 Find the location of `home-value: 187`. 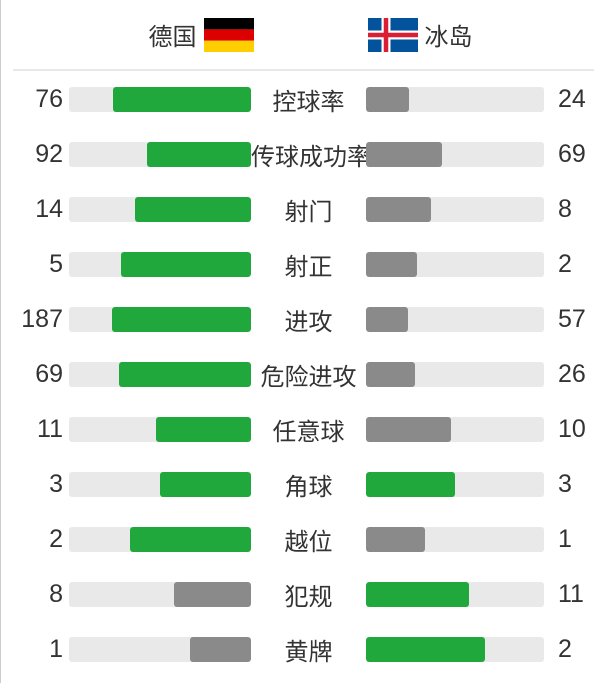

home-value: 187 is located at coordinates (42, 319).